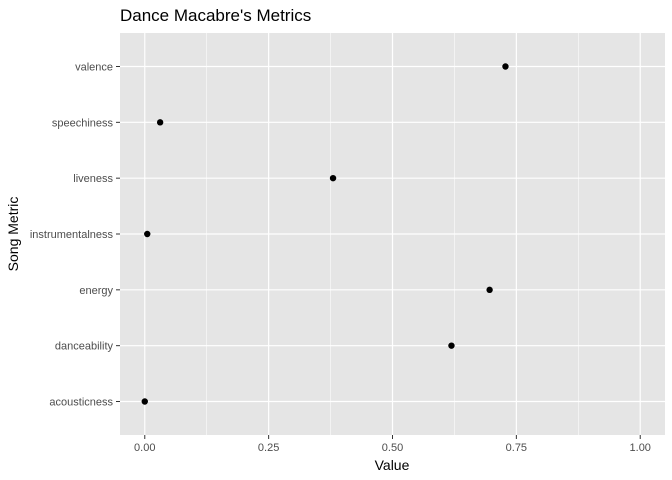 Image resolution: width=672 pixels, height=480 pixels. What do you see at coordinates (268, 448) in the screenshot?
I see `x-tick-label: 0.25` at bounding box center [268, 448].